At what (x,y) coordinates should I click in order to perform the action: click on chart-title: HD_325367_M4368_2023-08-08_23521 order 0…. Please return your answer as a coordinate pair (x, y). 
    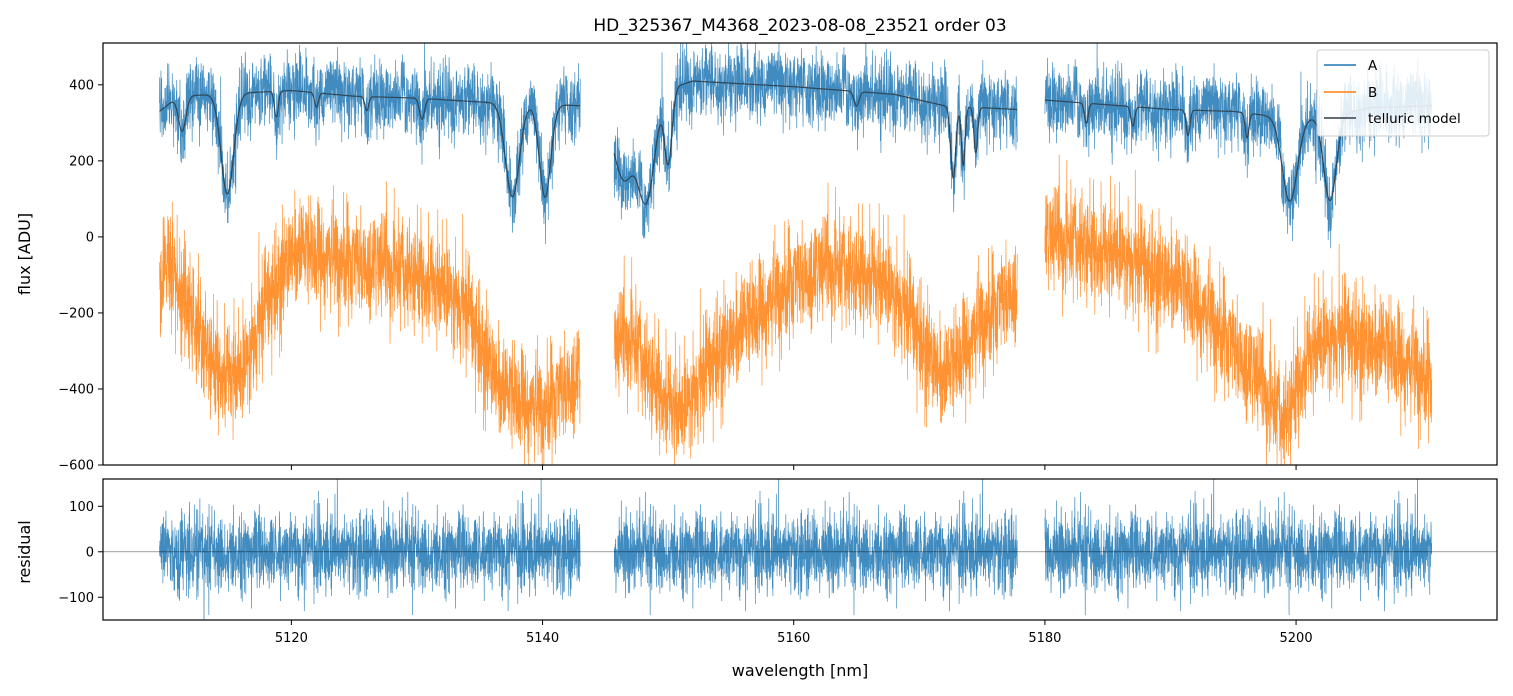
    Looking at the image, I should click on (799, 26).